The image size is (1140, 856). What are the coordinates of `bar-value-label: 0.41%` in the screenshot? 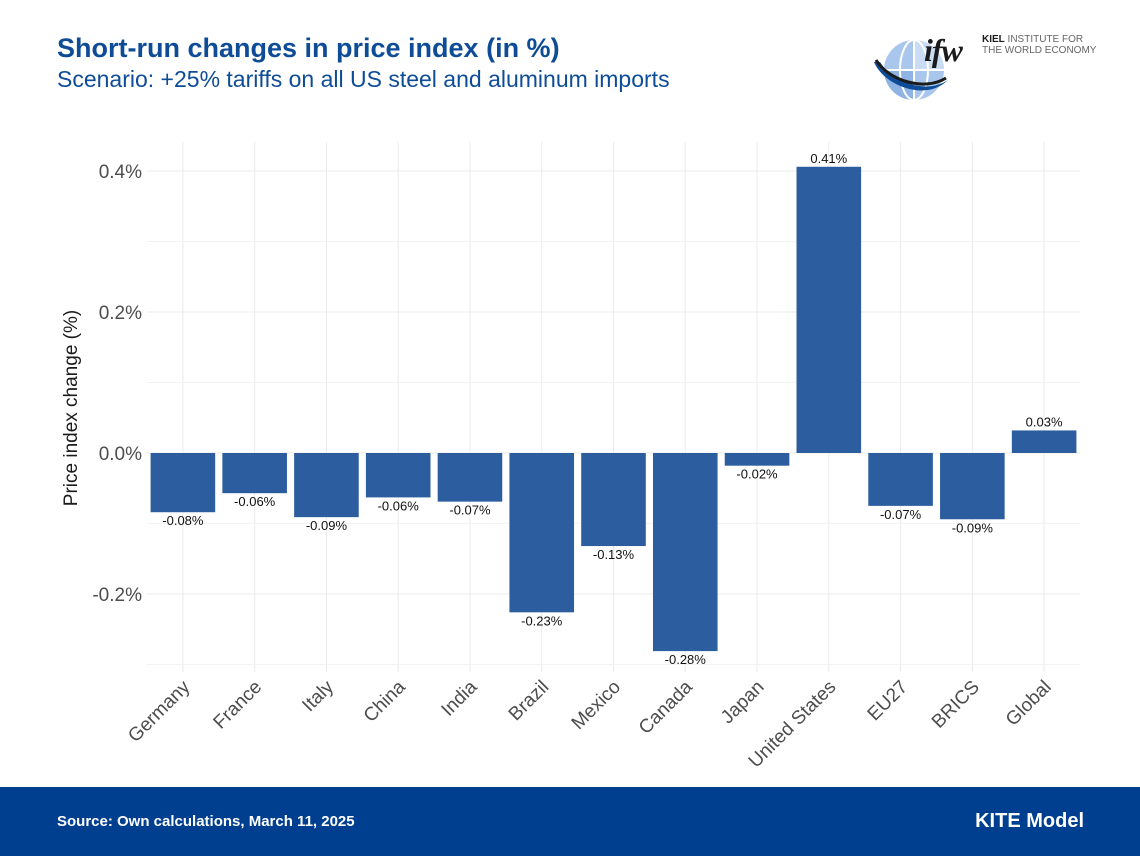 It's located at (828, 158).